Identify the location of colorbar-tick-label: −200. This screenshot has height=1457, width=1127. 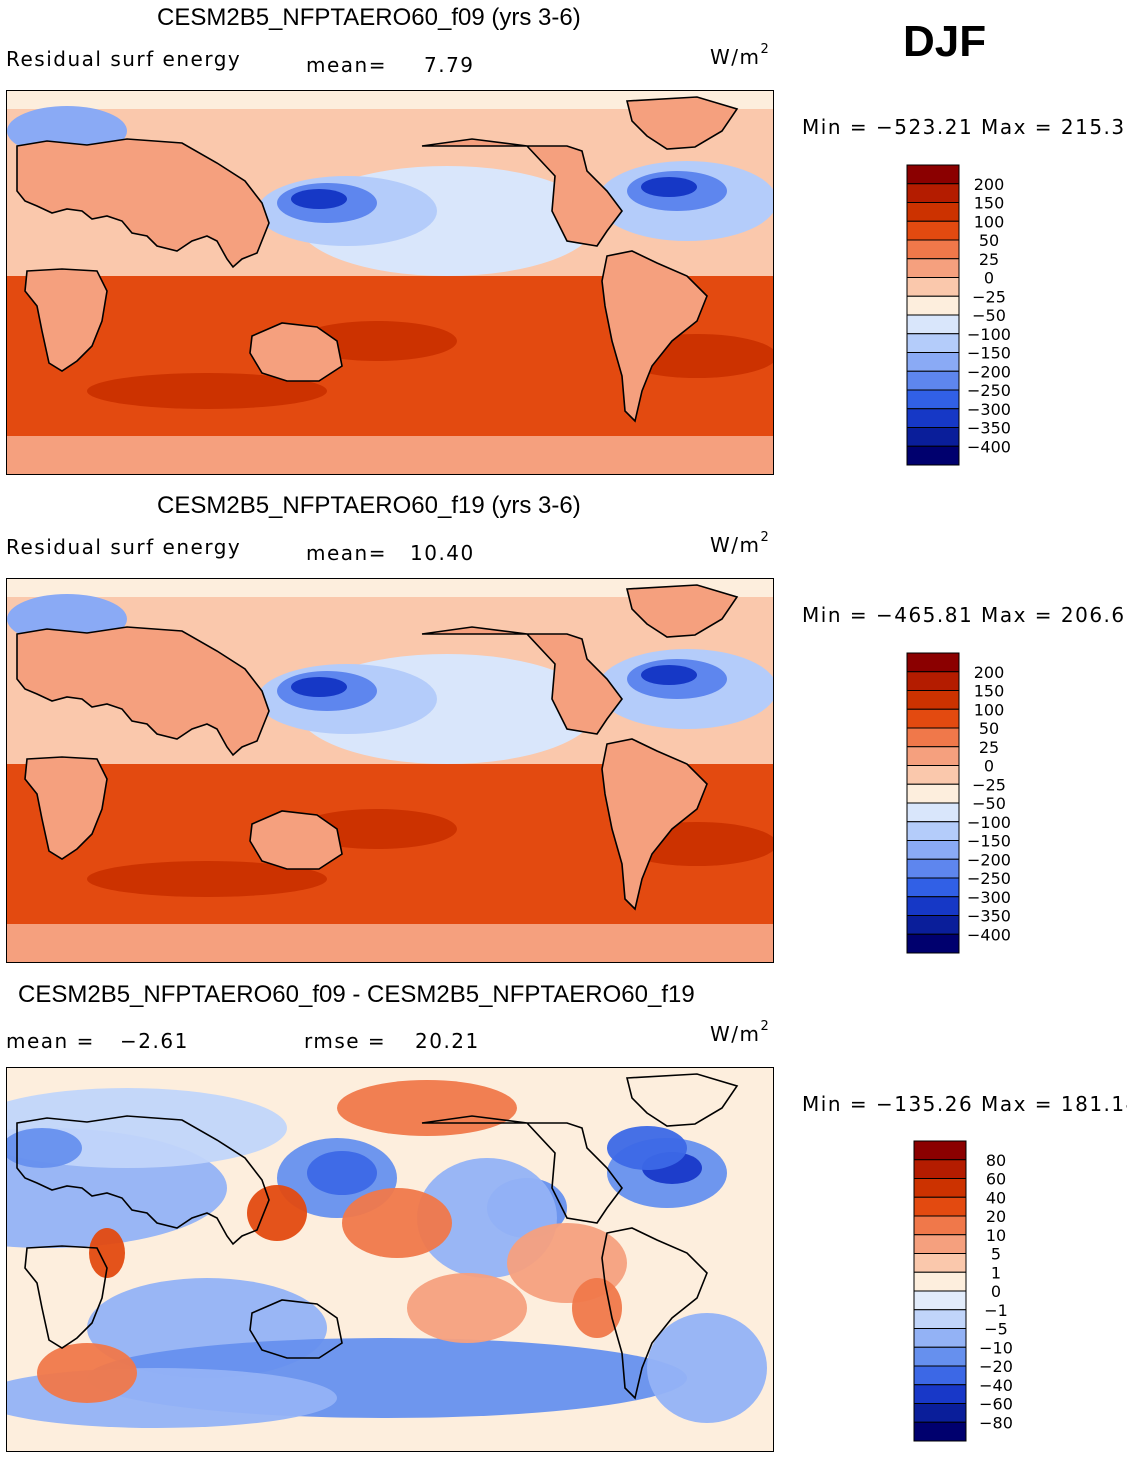
(989, 371).